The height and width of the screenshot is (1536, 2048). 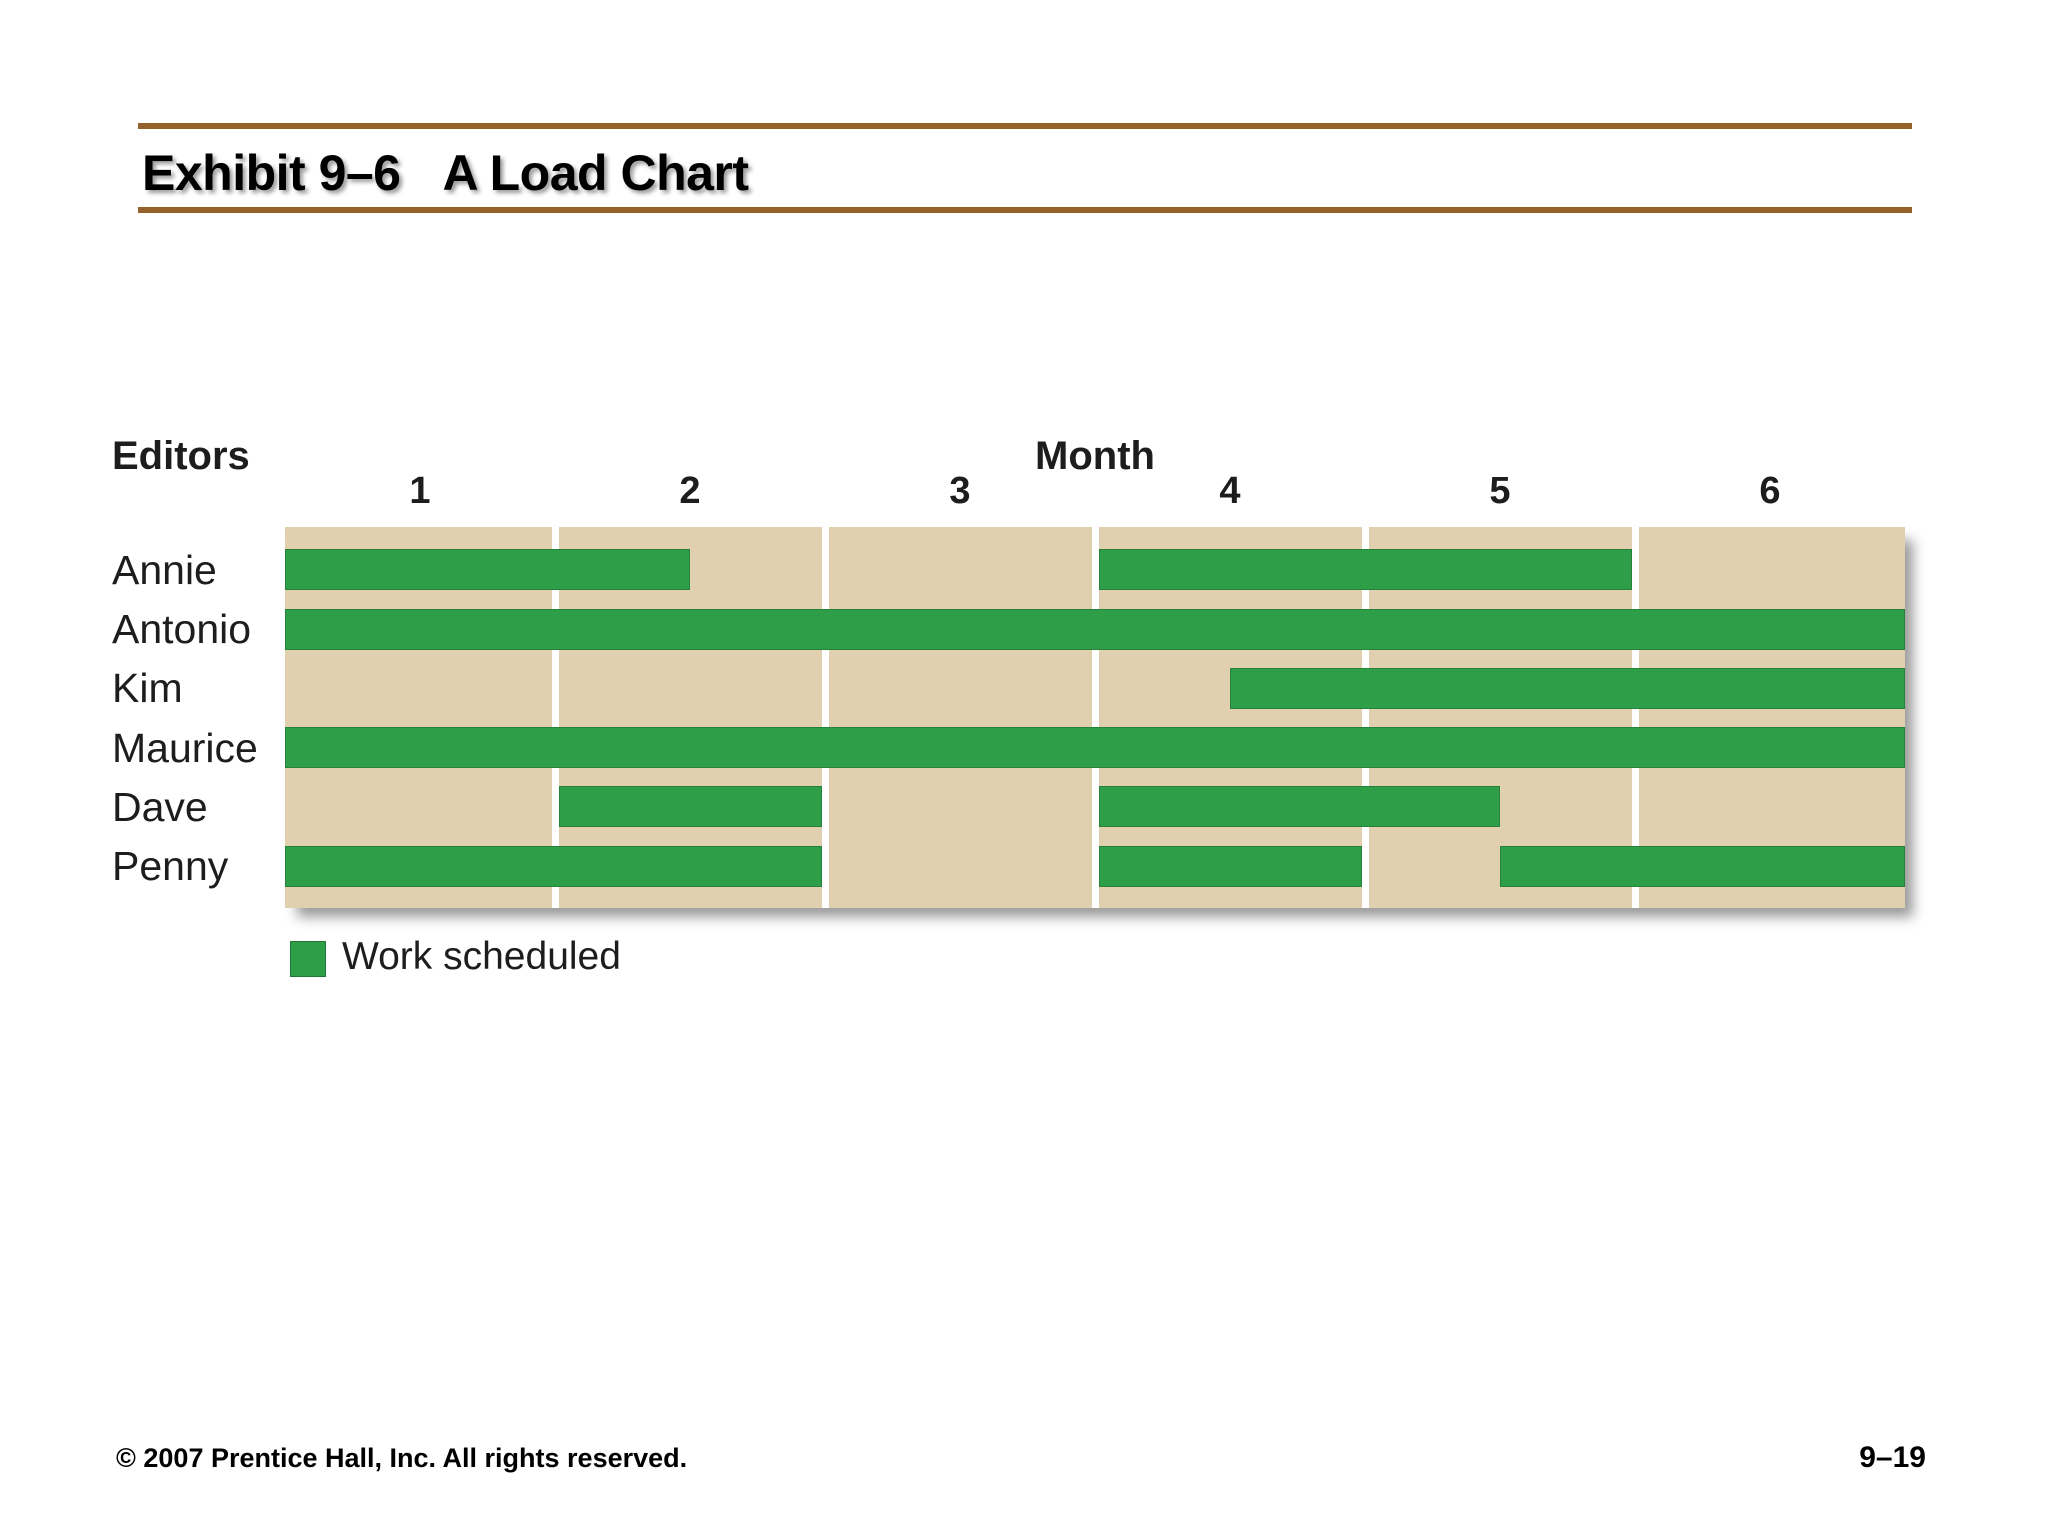 I want to click on editor-label: Antonio, so click(x=182, y=629).